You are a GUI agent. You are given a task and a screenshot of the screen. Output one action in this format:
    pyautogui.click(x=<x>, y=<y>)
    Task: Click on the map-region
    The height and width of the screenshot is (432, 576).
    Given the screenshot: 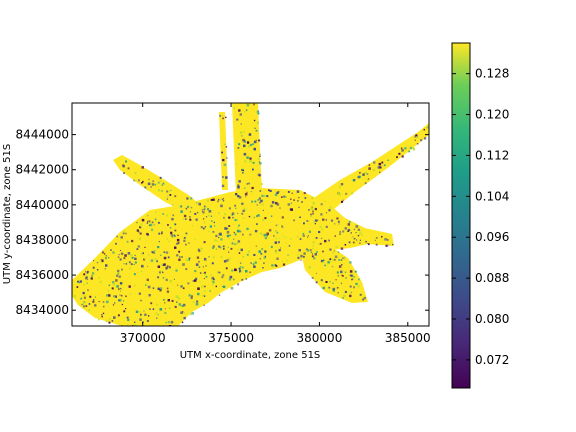 What is the action you would take?
    pyautogui.click(x=247, y=148)
    